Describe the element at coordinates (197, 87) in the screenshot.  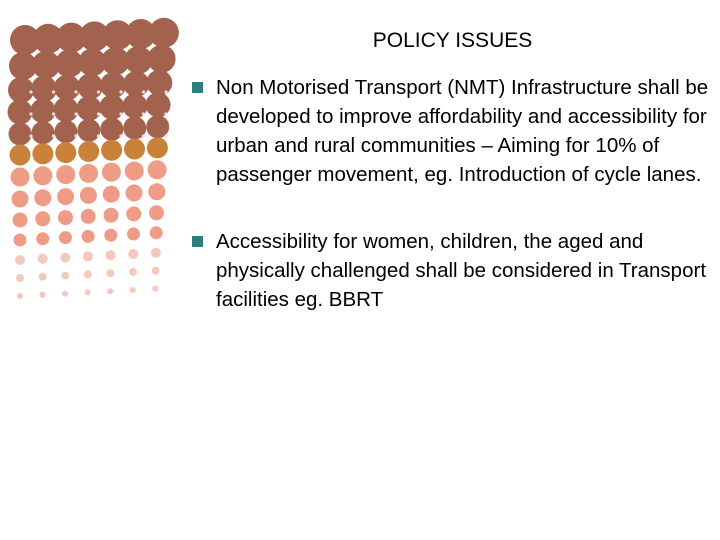
I see `square-bullet-icon` at that location.